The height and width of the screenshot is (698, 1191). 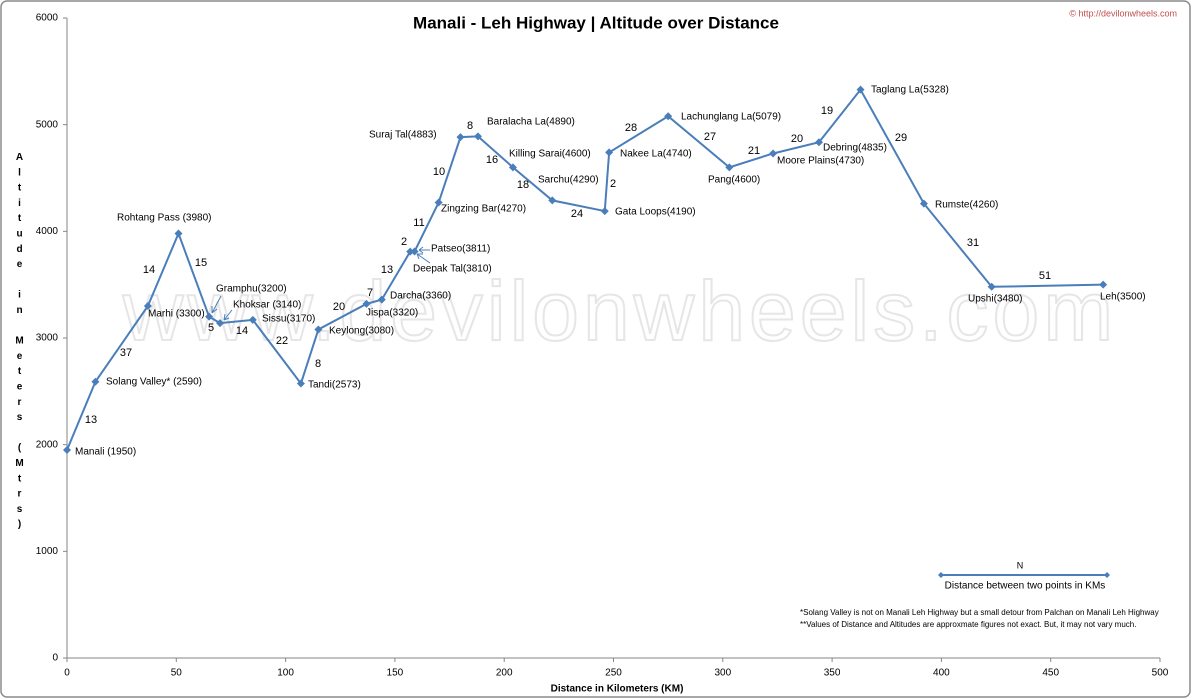 What do you see at coordinates (47, 231) in the screenshot?
I see `y-tick-label: 4000` at bounding box center [47, 231].